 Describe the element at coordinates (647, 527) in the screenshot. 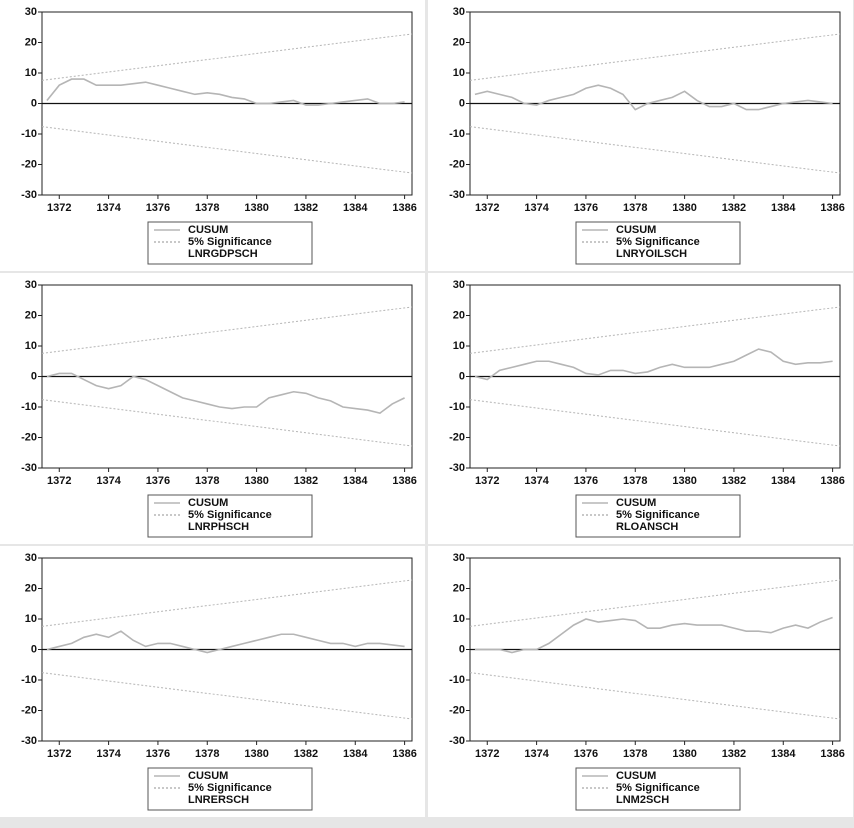

I see `legend-variable: RLOANSCH` at that location.